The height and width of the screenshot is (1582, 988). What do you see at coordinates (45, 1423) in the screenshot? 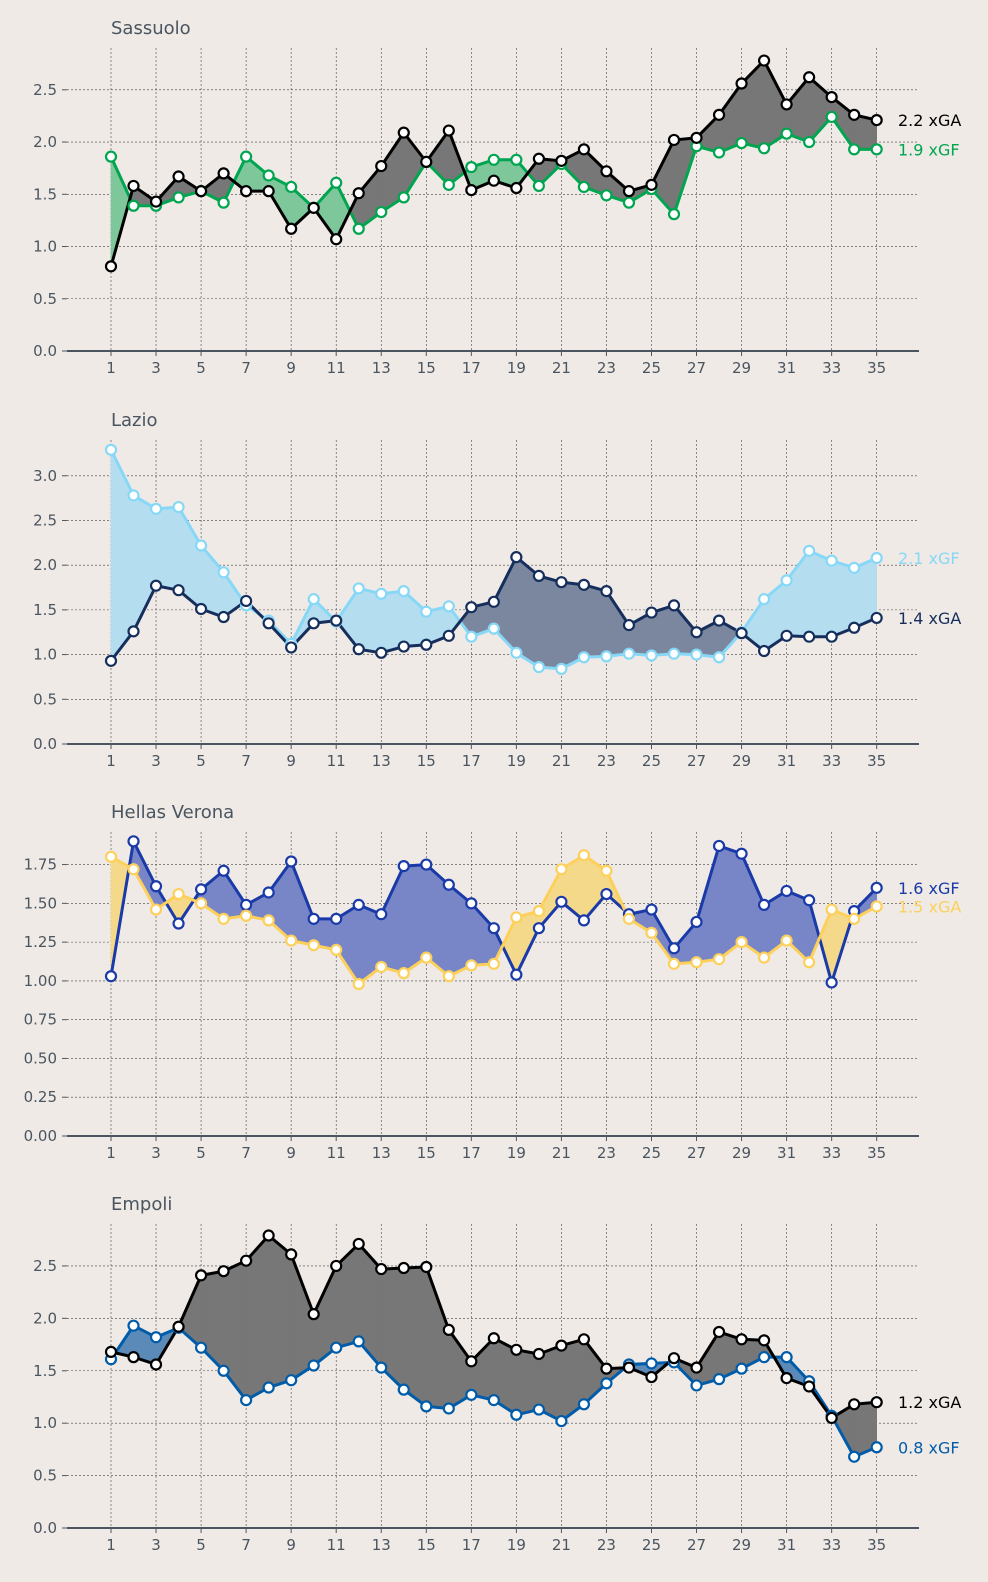
I see `y-tick-label: 1.0` at bounding box center [45, 1423].